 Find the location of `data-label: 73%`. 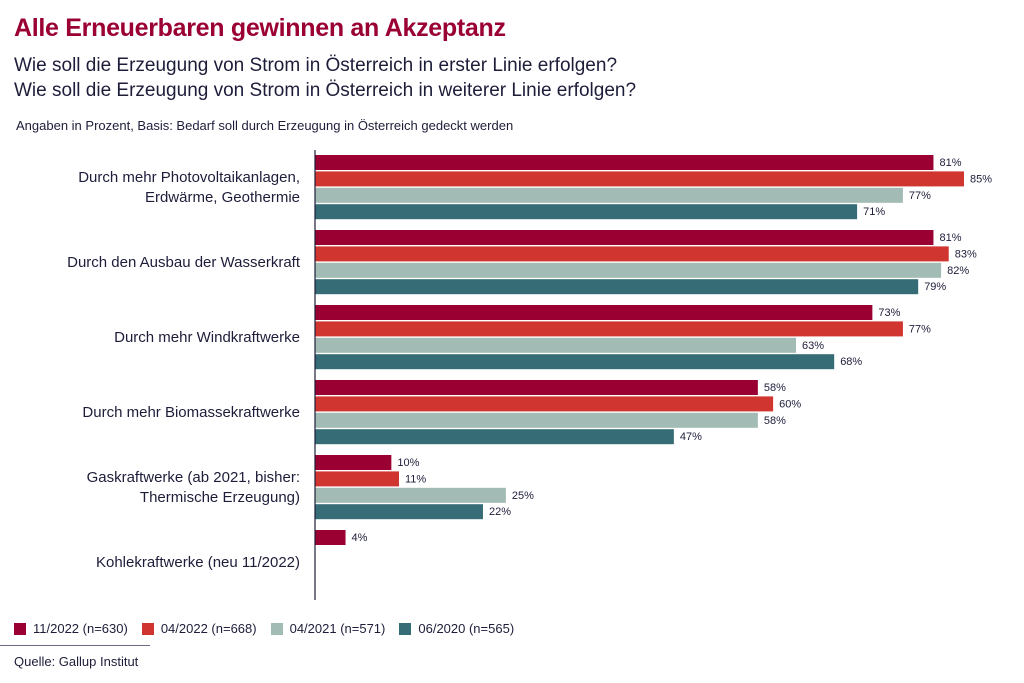

data-label: 73% is located at coordinates (889, 313).